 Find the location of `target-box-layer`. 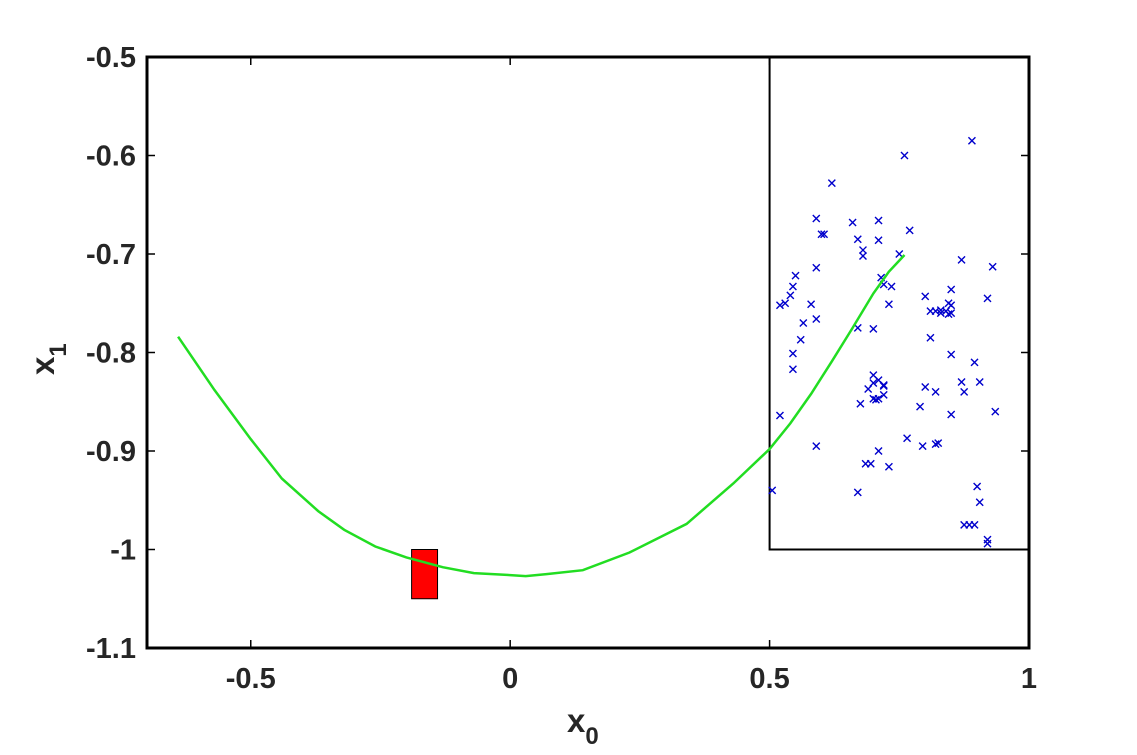

target-box-layer is located at coordinates (425, 574).